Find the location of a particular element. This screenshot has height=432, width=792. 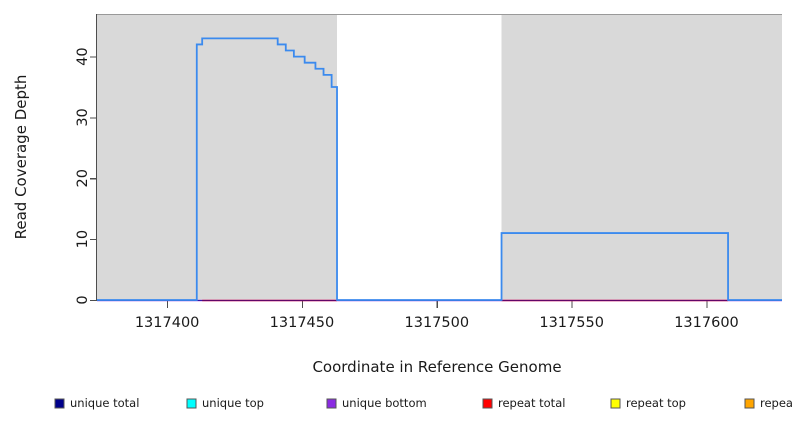

legend-swatch-unique-top is located at coordinates (191, 403).